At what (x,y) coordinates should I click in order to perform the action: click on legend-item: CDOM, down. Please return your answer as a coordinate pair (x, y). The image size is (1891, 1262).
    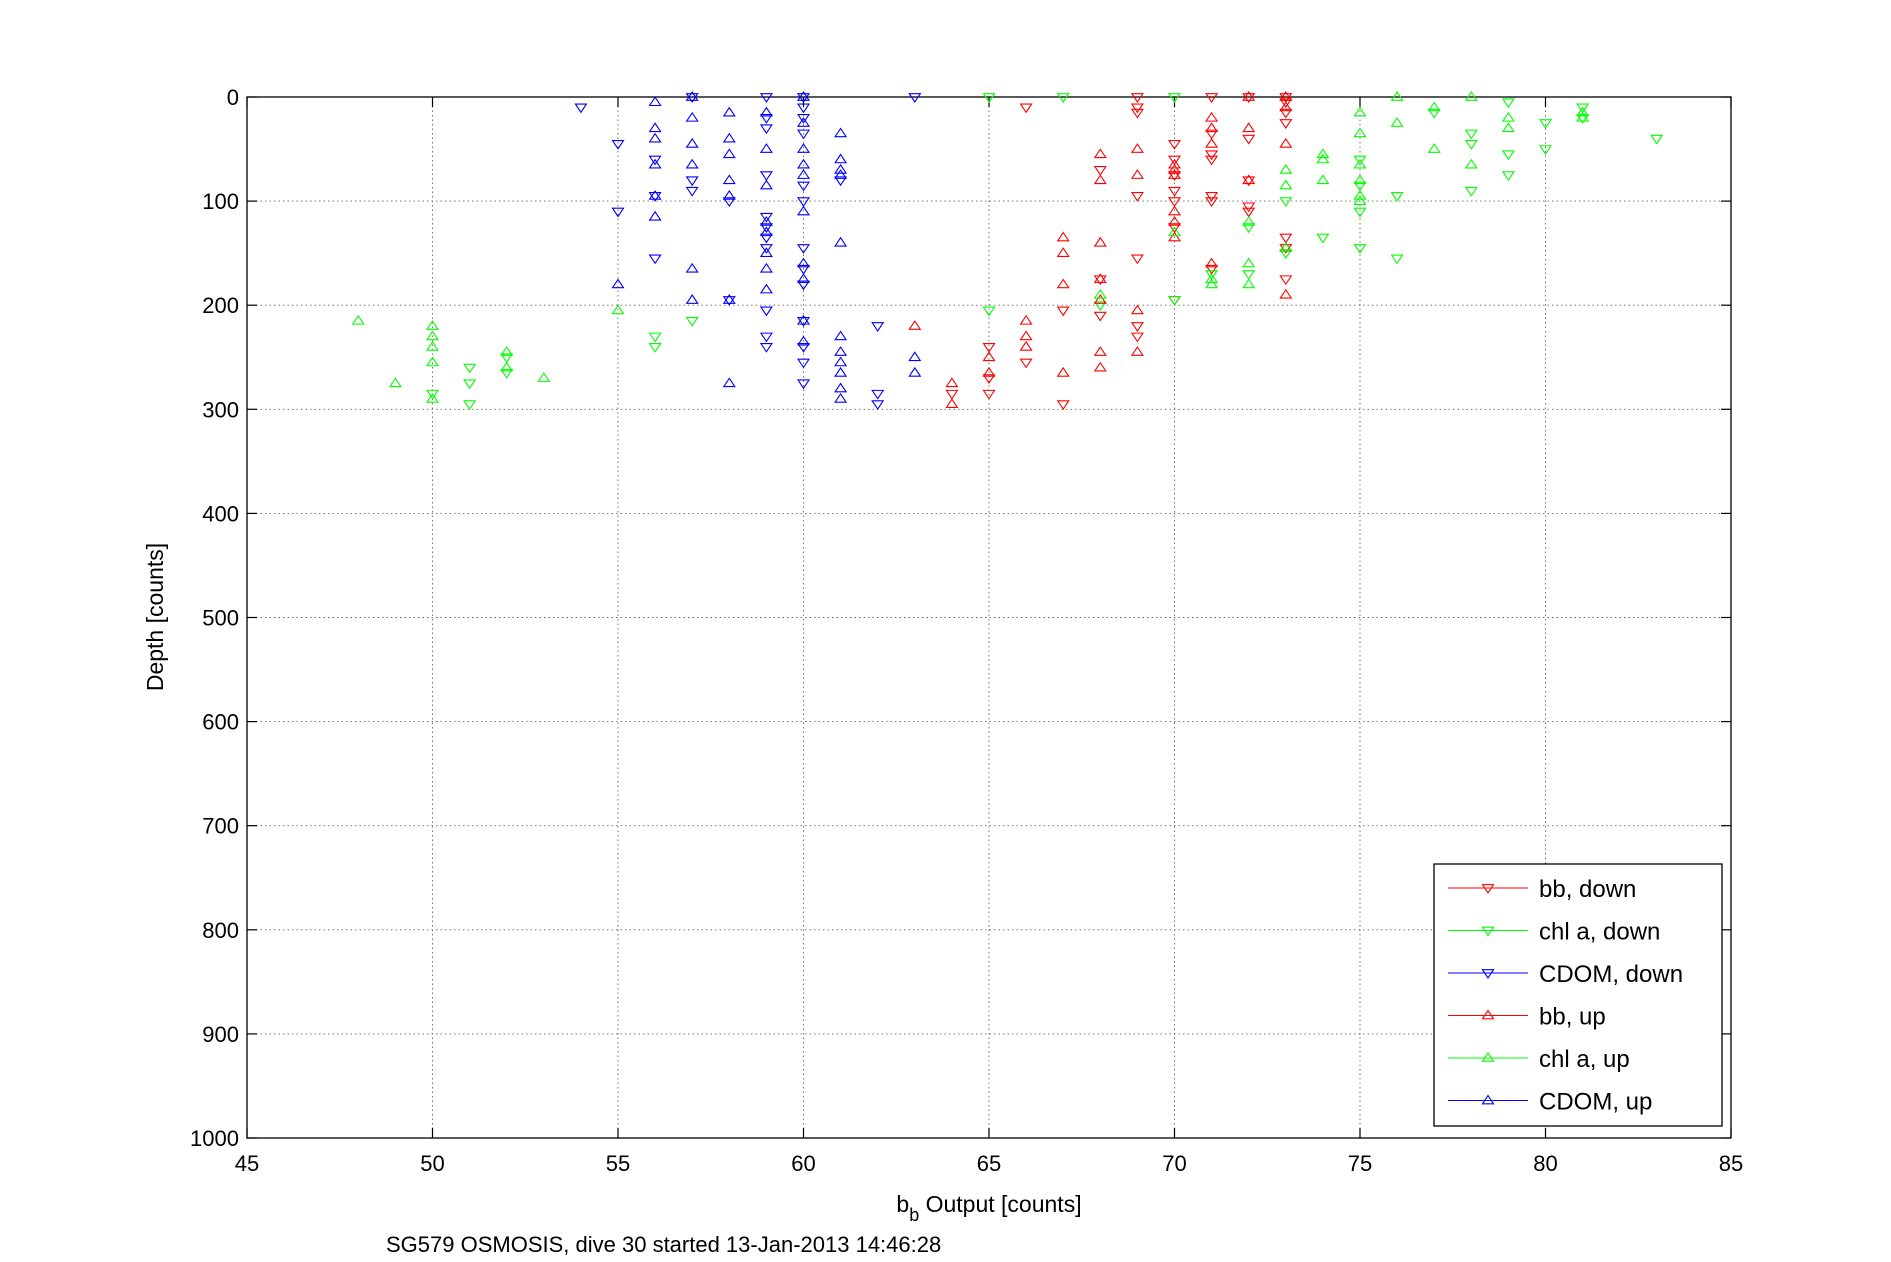
    Looking at the image, I should click on (1565, 974).